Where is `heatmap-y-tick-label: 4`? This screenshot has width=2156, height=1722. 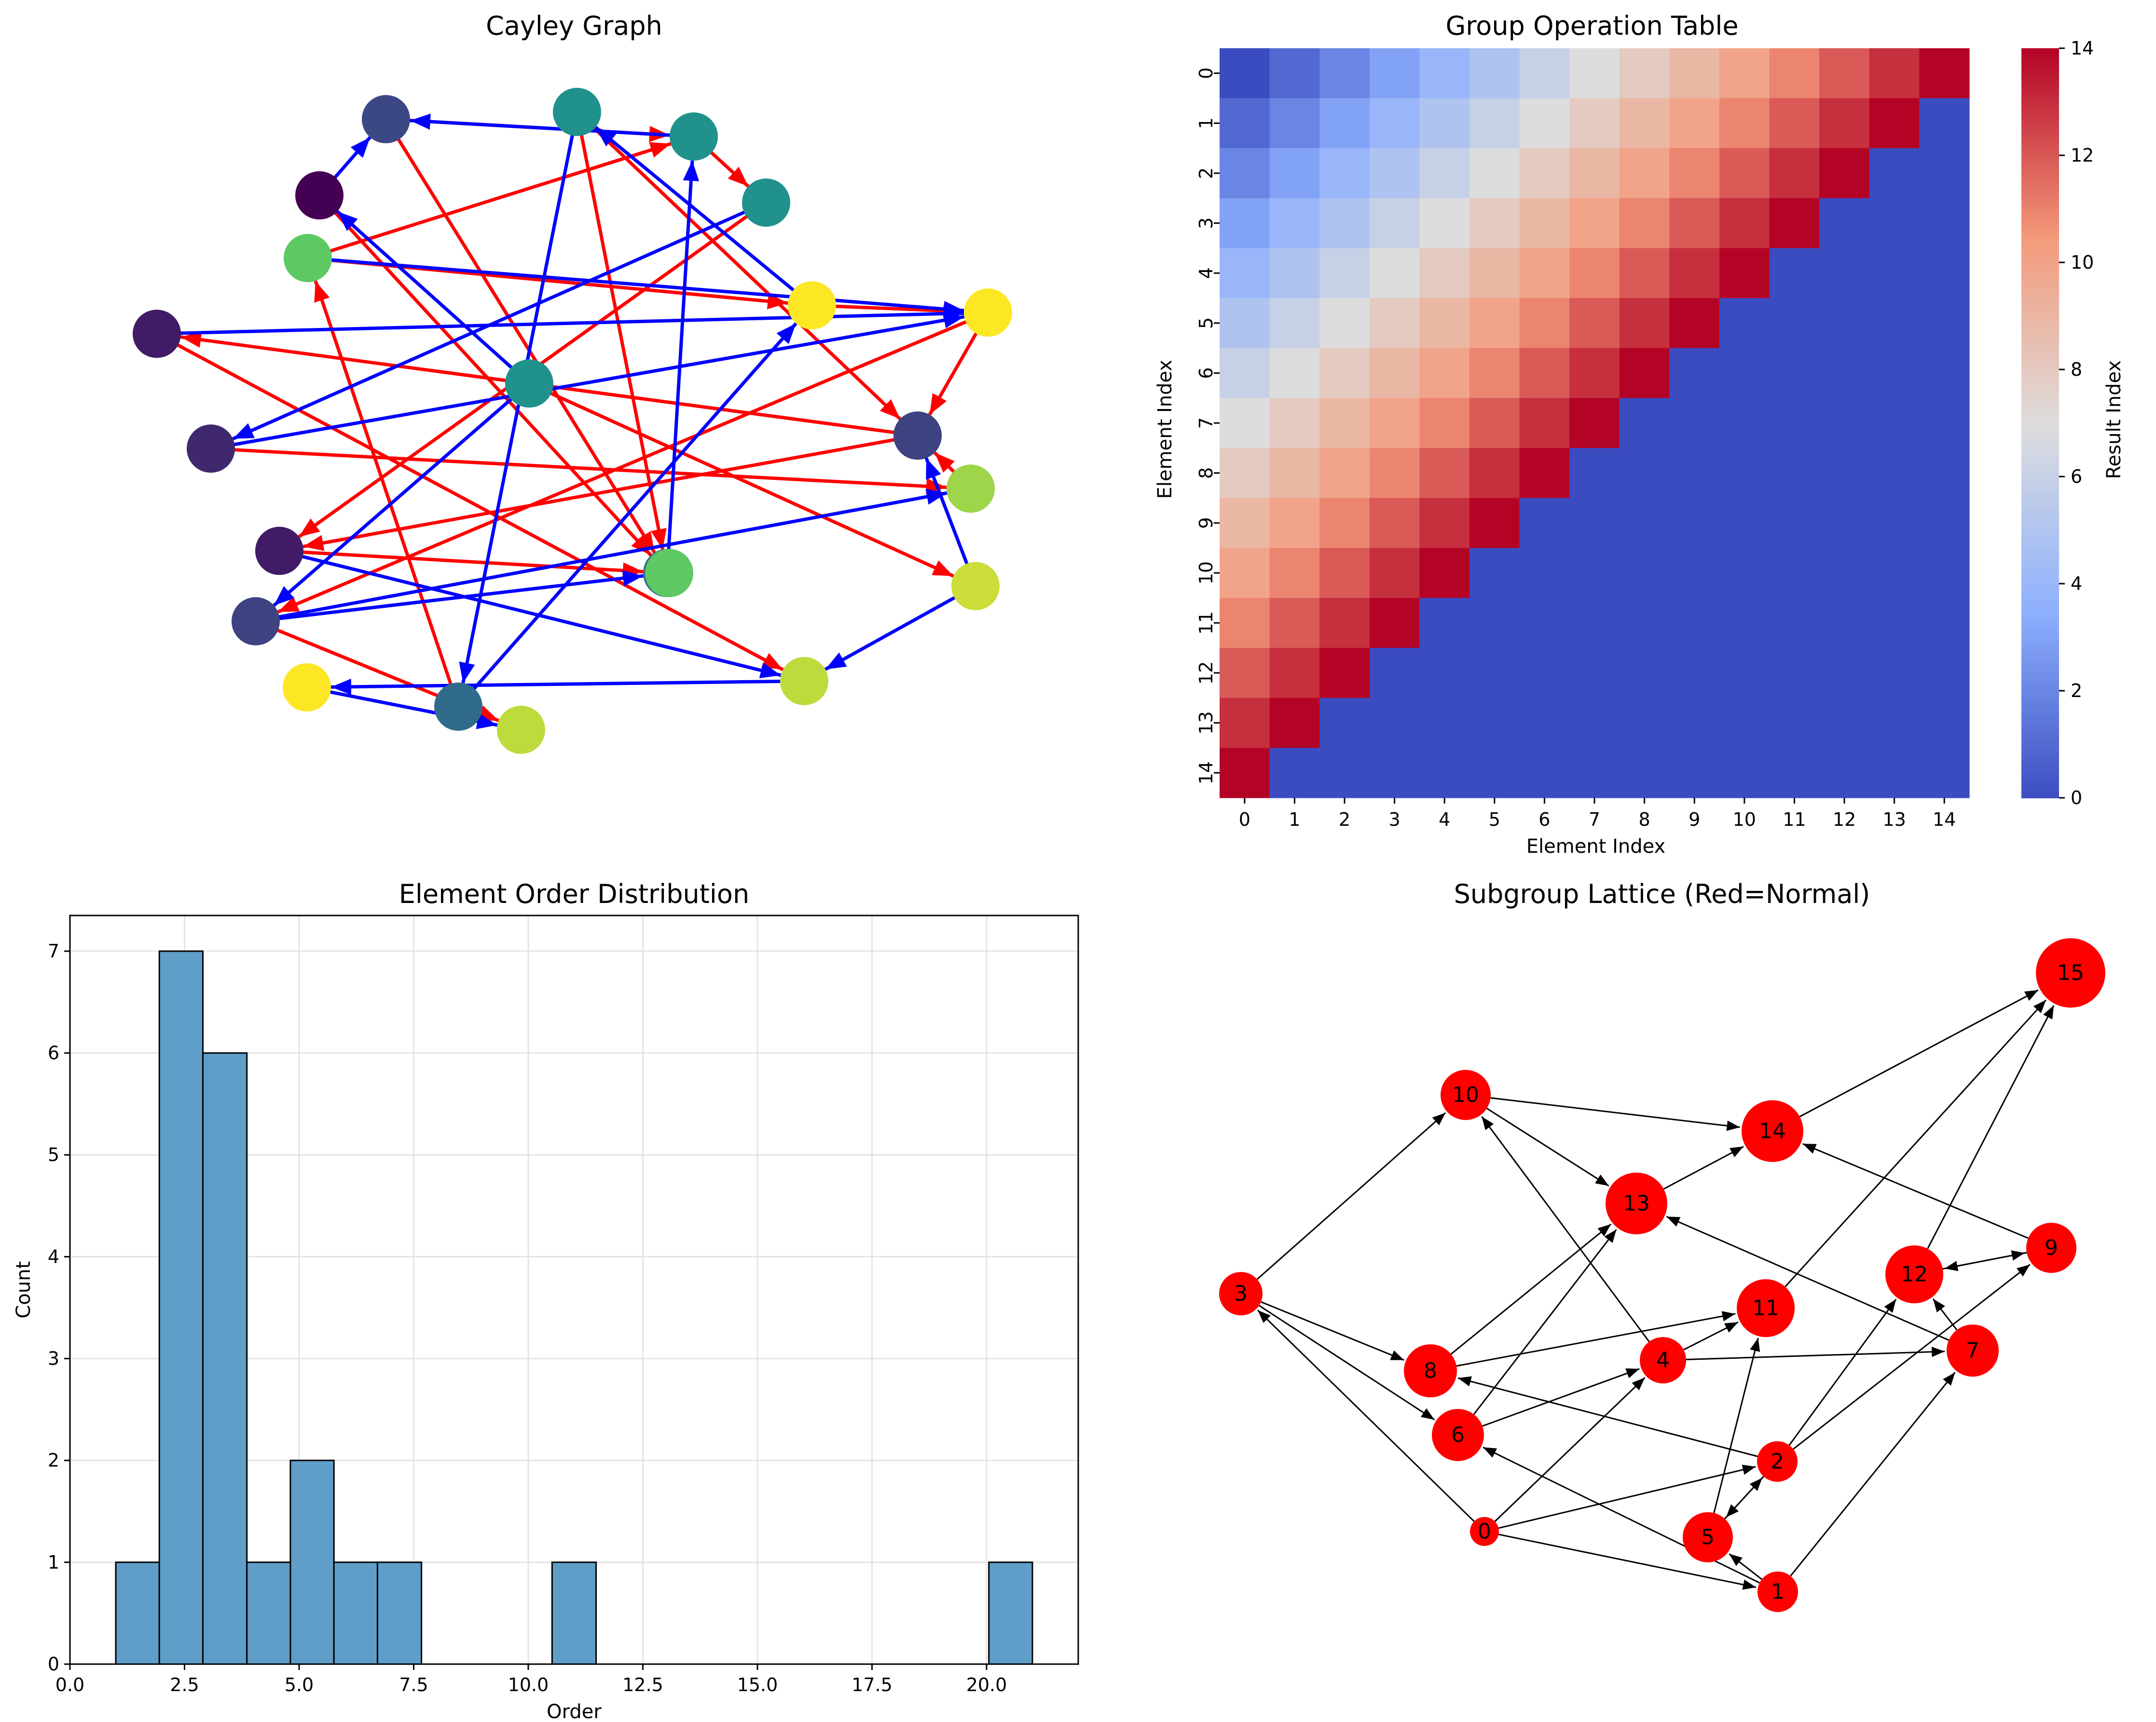
heatmap-y-tick-label: 4 is located at coordinates (1206, 273).